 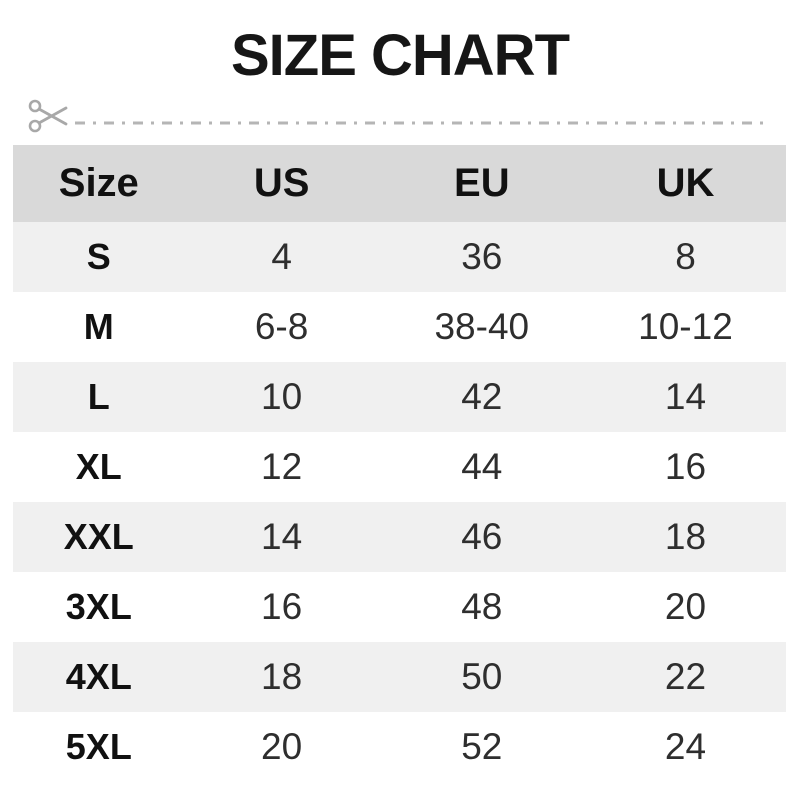 What do you see at coordinates (482, 396) in the screenshot?
I see `eu-value: 42` at bounding box center [482, 396].